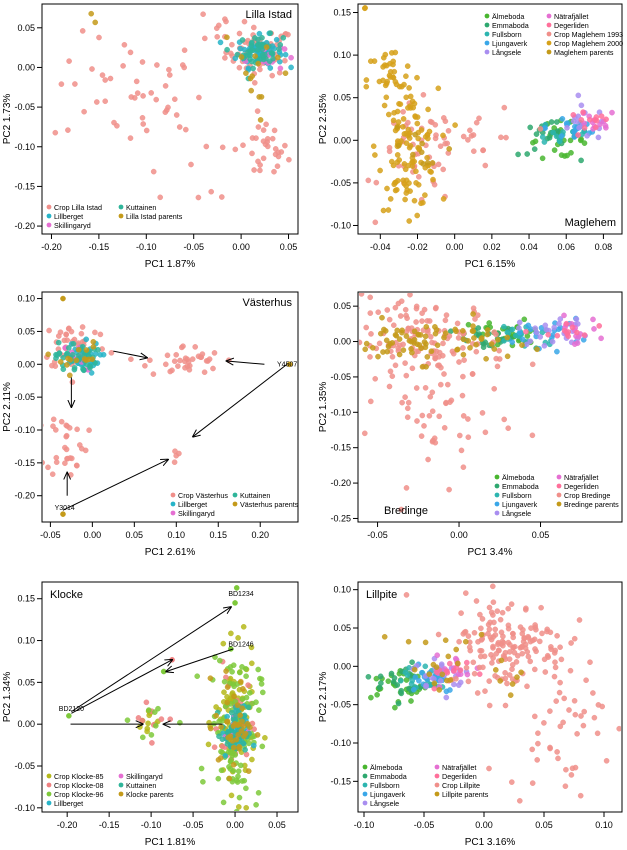 The height and width of the screenshot is (850, 627). I want to click on y-tick-label: -0.05, so click(24, 107).